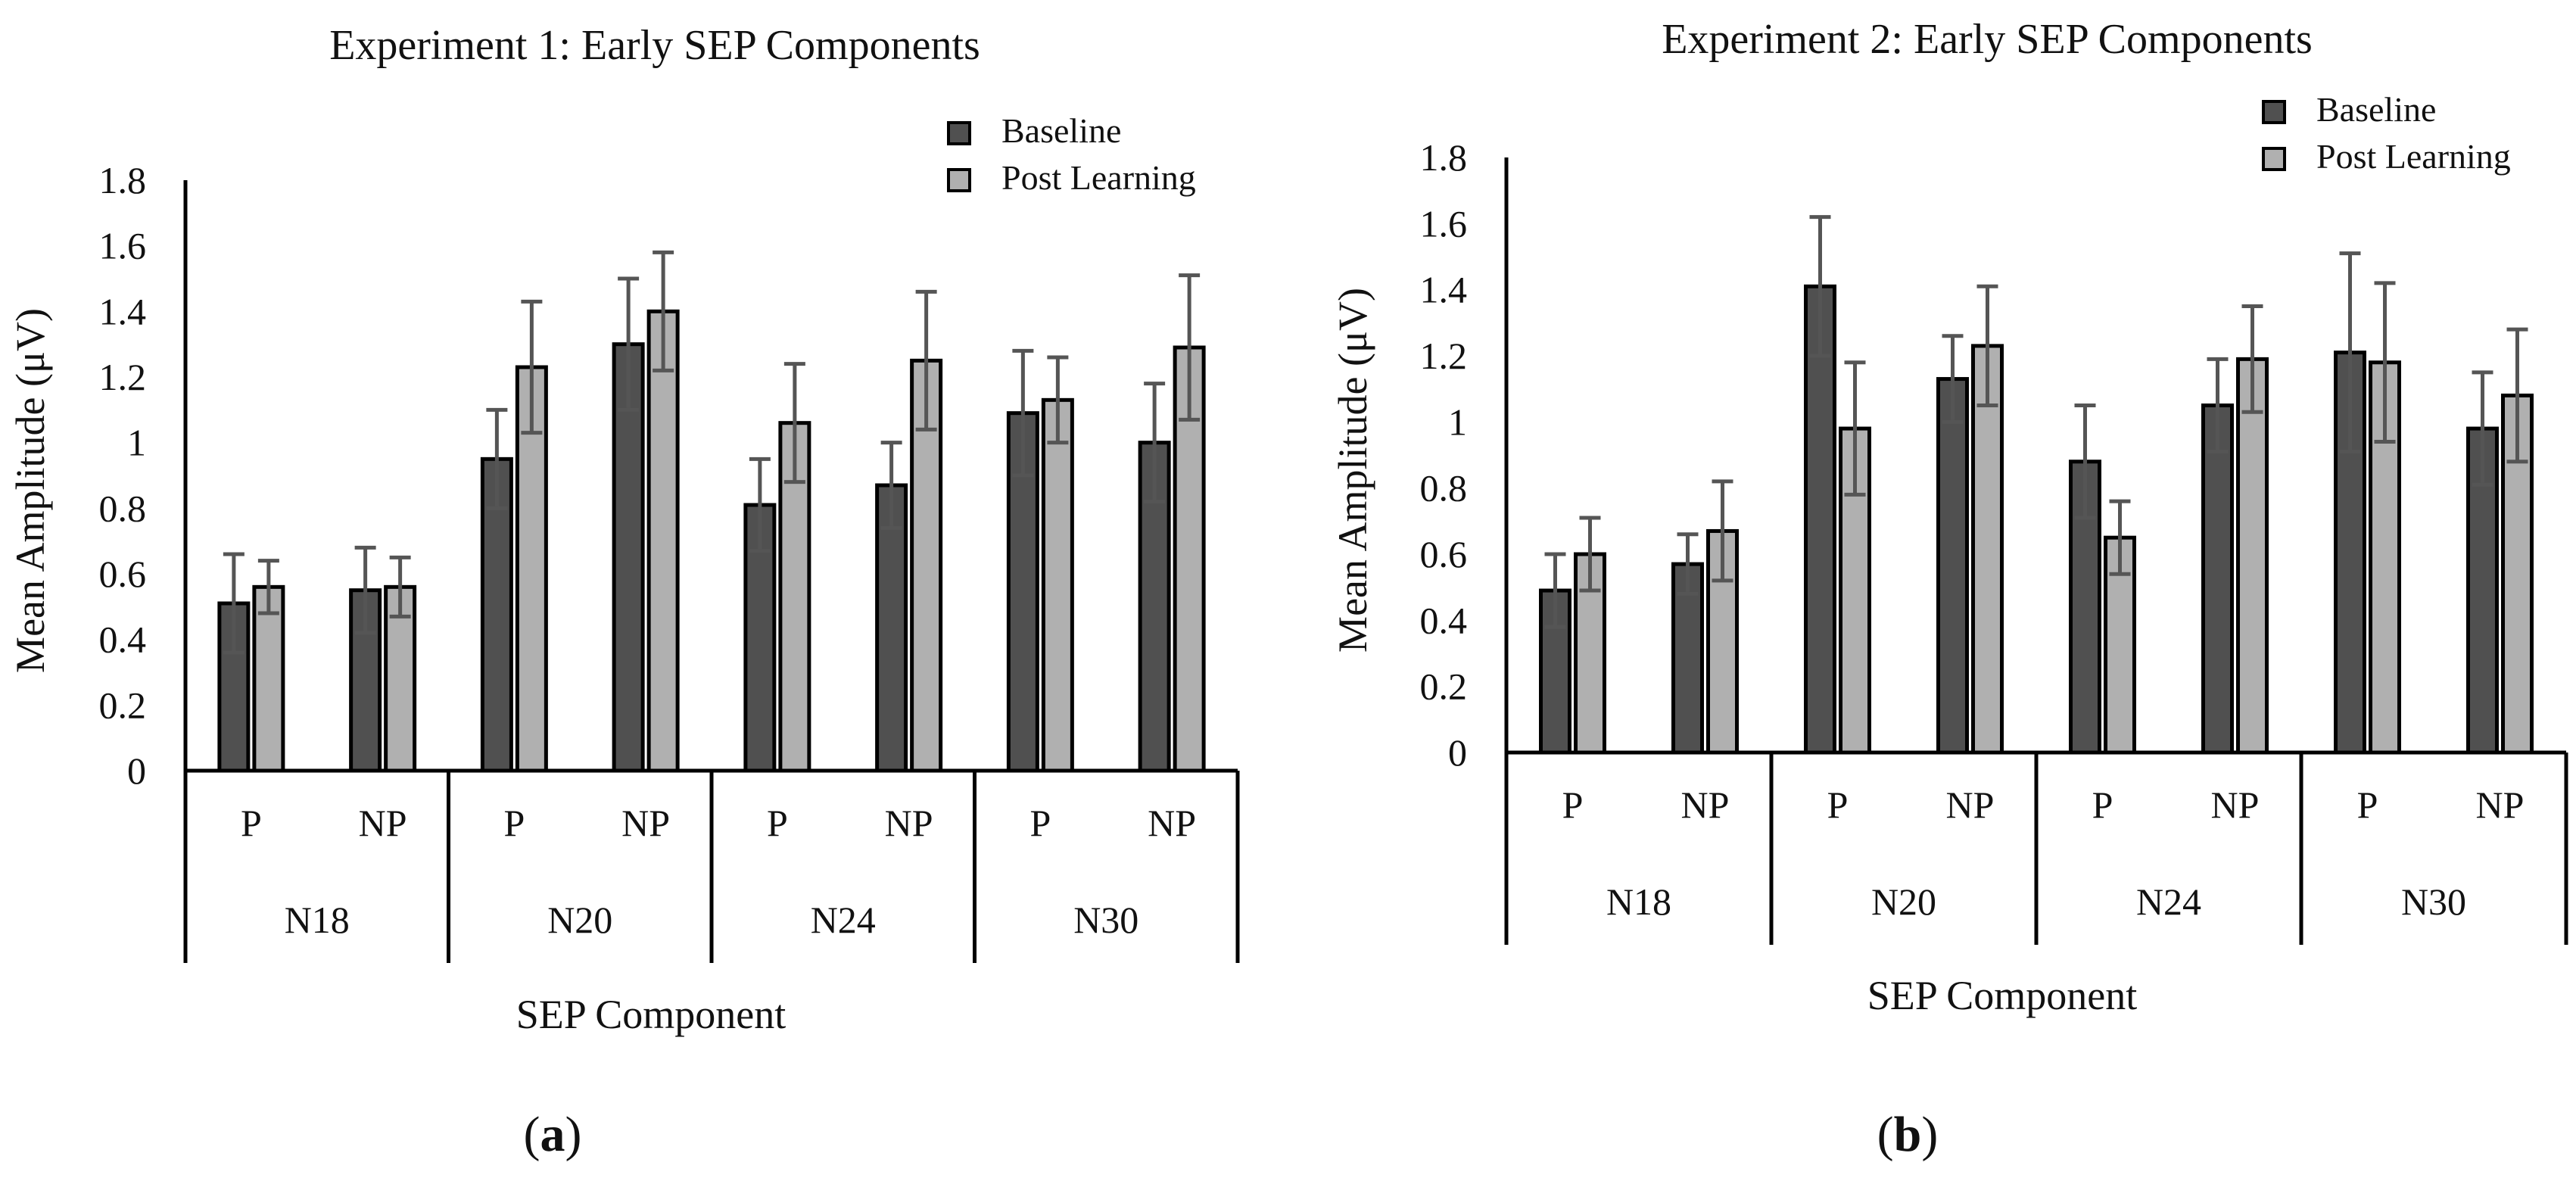 The image size is (2576, 1181). What do you see at coordinates (123, 705) in the screenshot?
I see `y-tick-label: 0.2` at bounding box center [123, 705].